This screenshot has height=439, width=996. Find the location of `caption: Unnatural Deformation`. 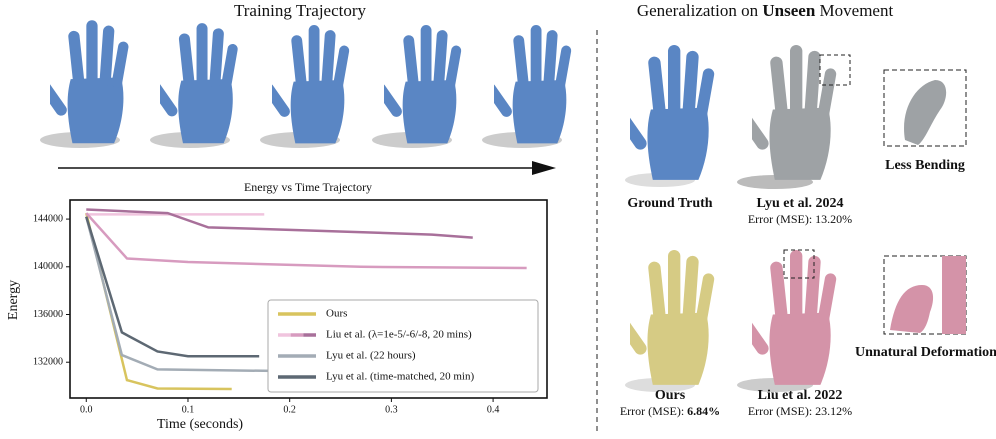

caption: Unnatural Deformation is located at coordinates (925, 352).